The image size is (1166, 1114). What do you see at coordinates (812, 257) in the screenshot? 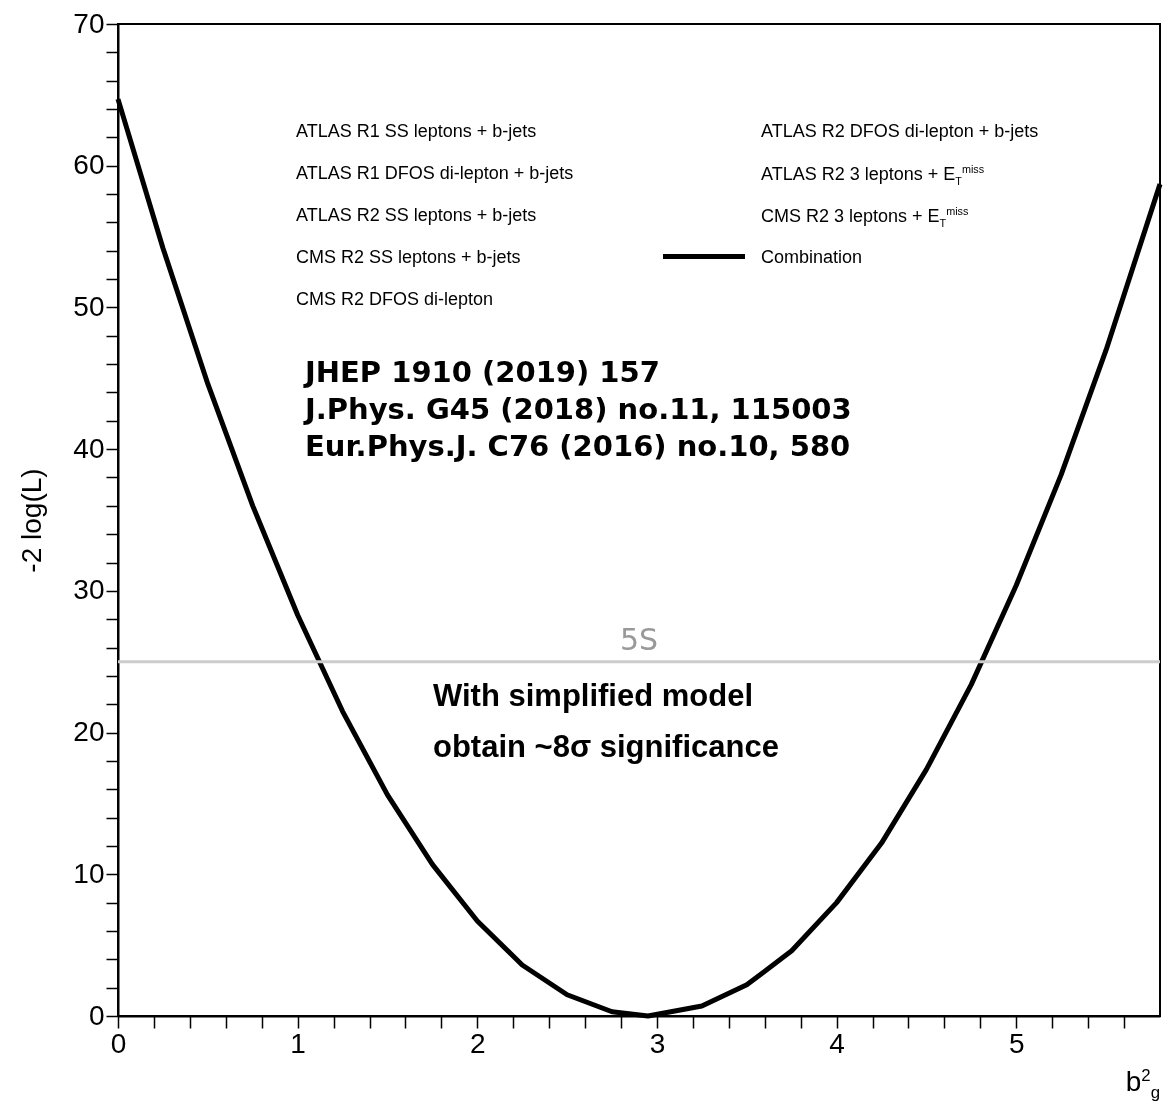
I see `legend-label: Combination` at bounding box center [812, 257].